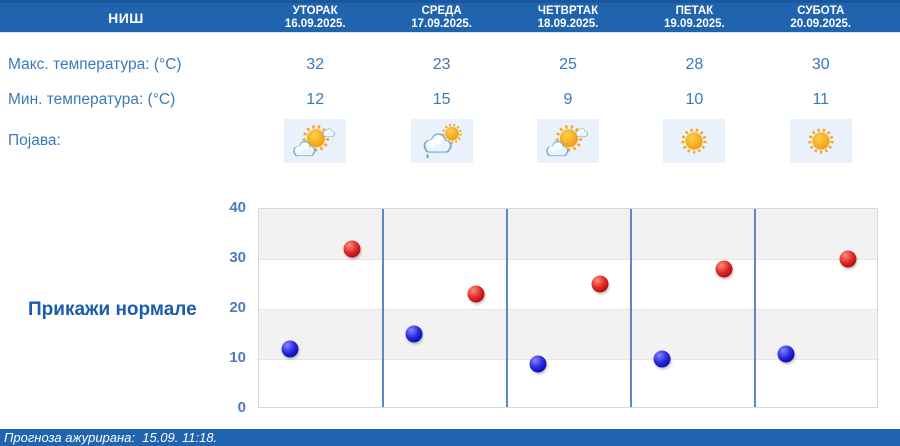 Image resolution: width=900 pixels, height=446 pixels. What do you see at coordinates (820, 64) in the screenshot?
I see `max-temp-value: 30` at bounding box center [820, 64].